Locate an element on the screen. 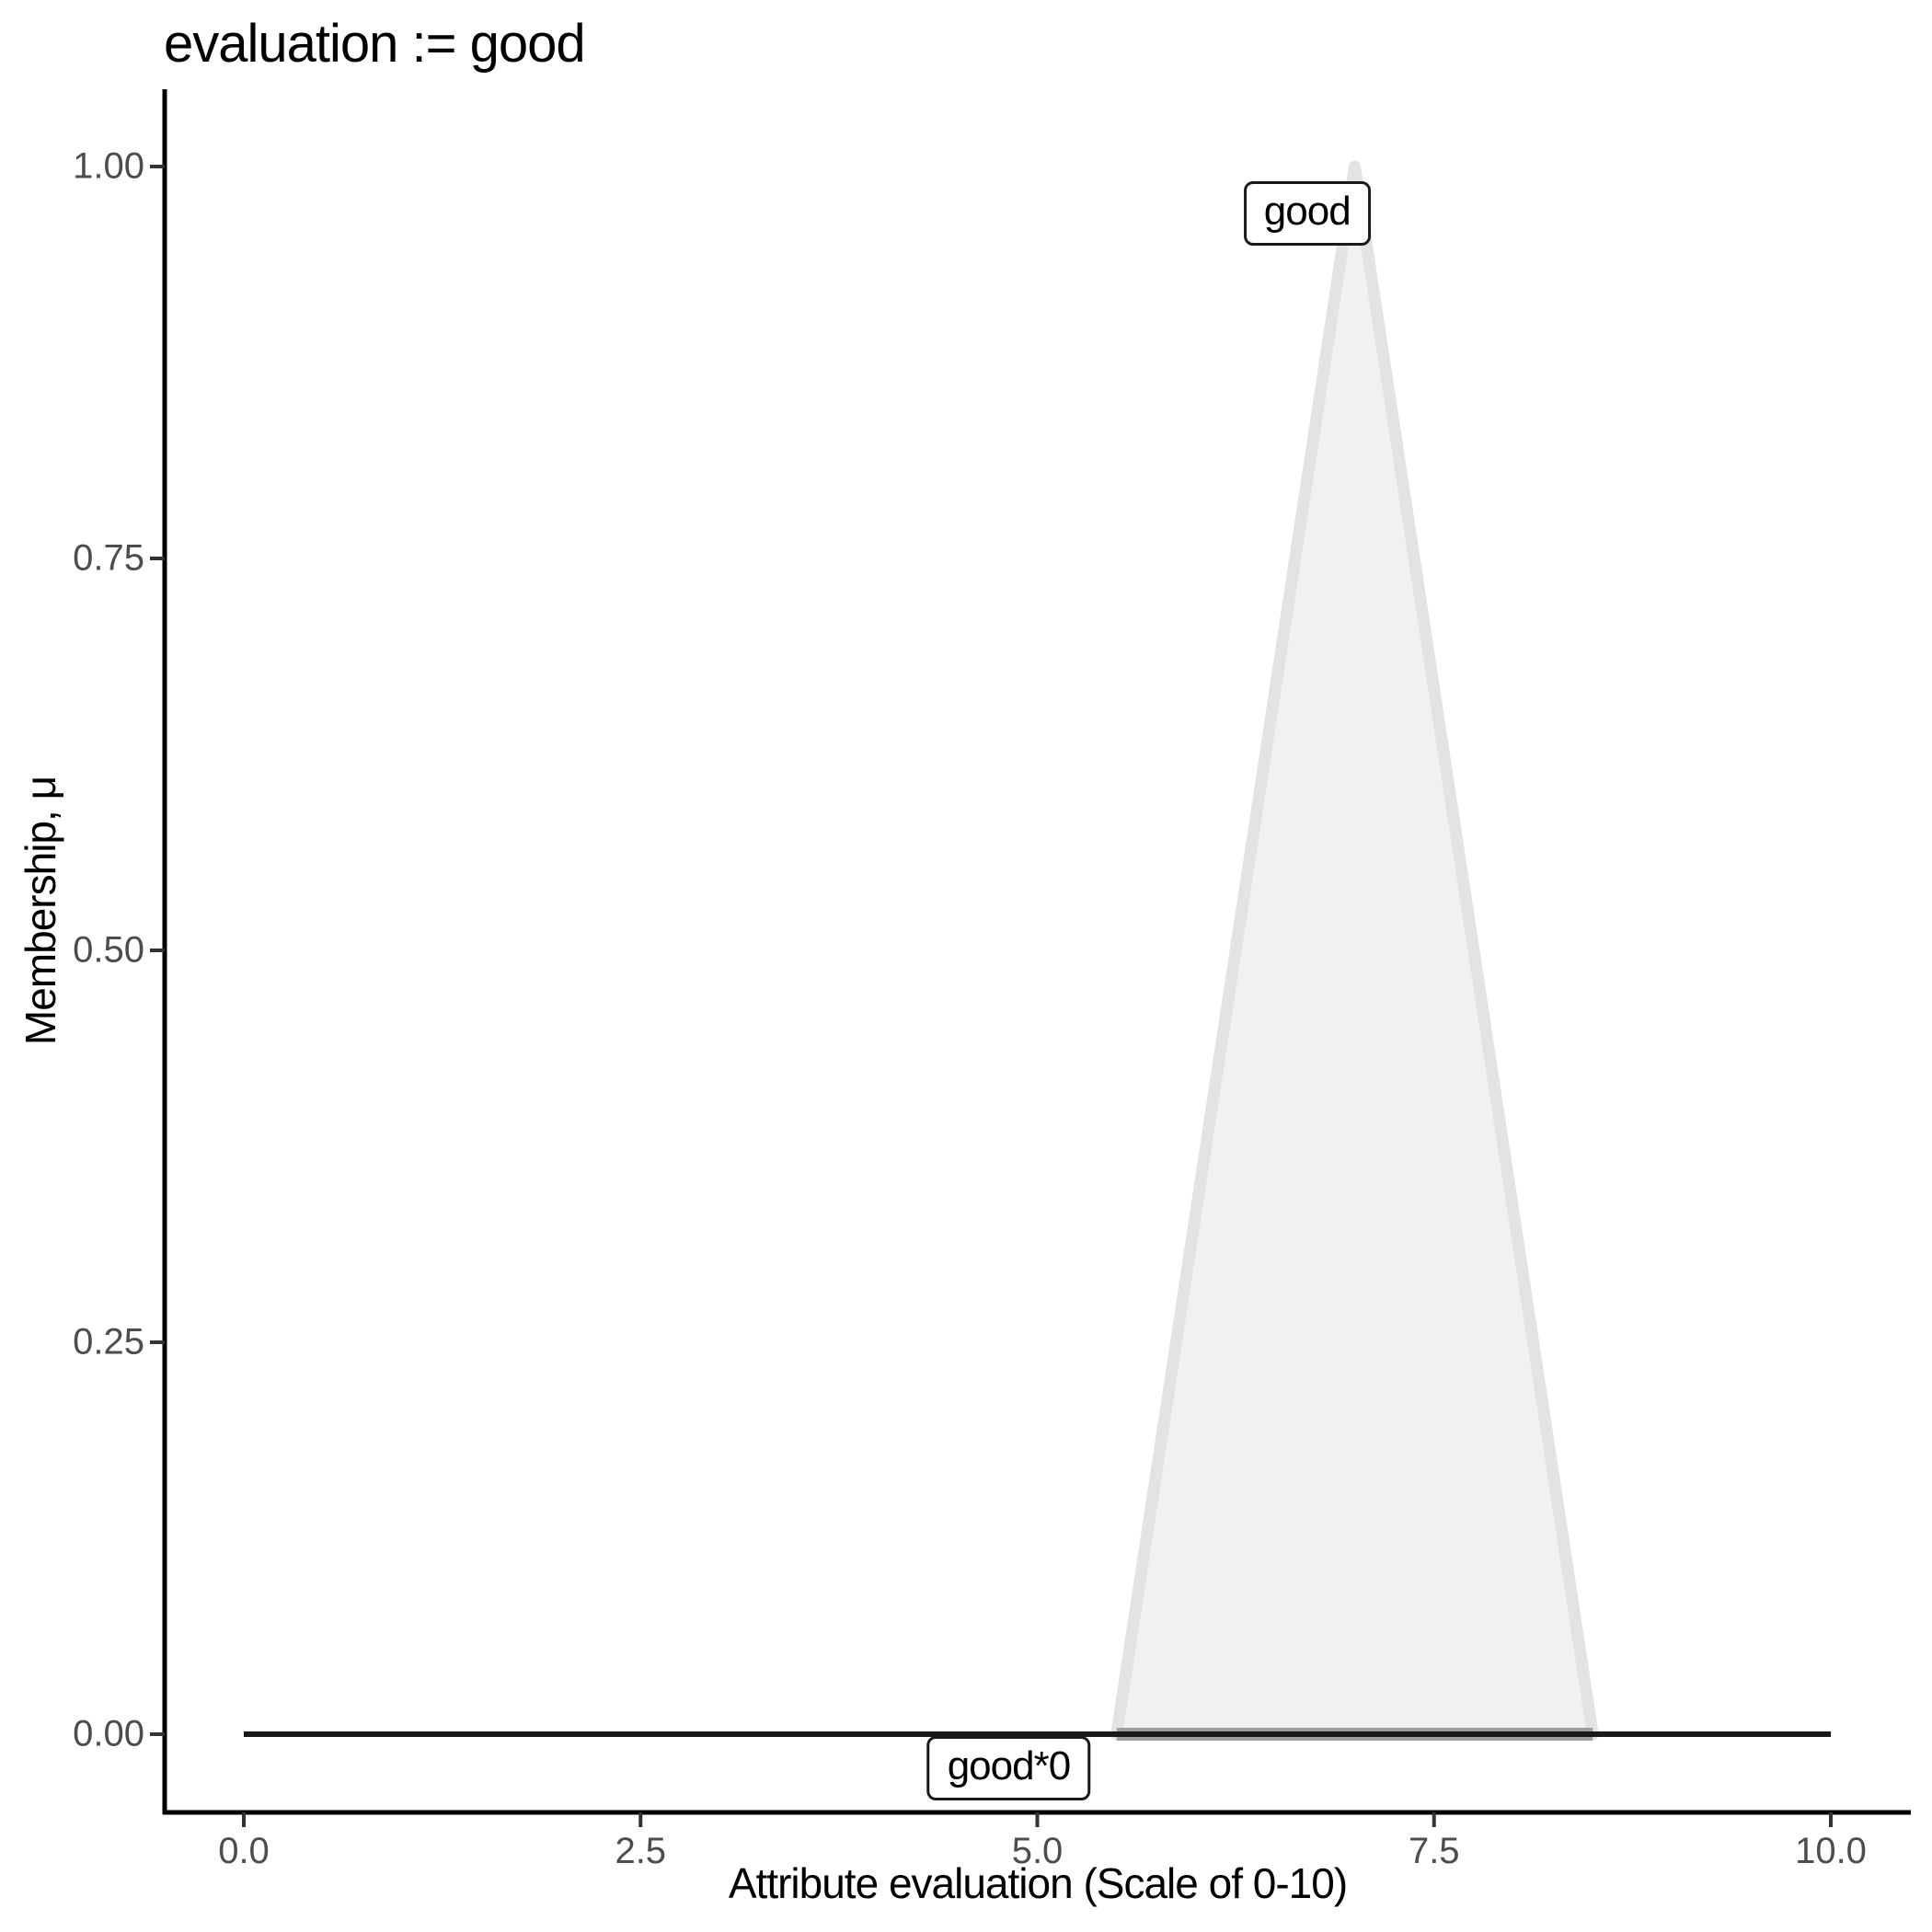 The height and width of the screenshot is (1932, 1932). y-axis-title: Membership, μ is located at coordinates (40, 911).